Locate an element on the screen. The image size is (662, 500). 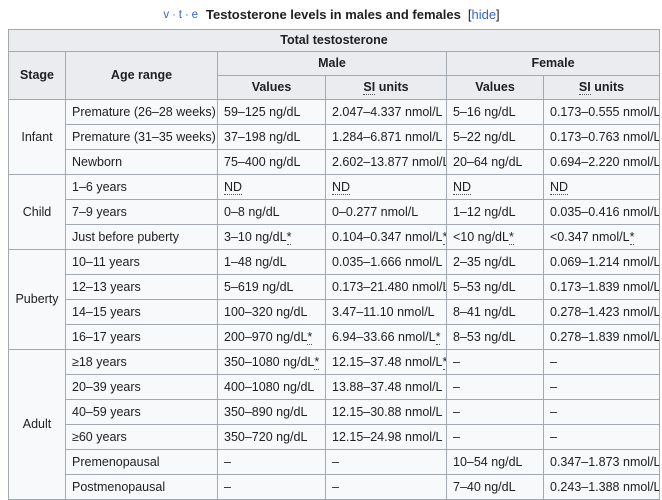
male-si-cell: 0.173–21.480 nmol/L is located at coordinates (386, 287).